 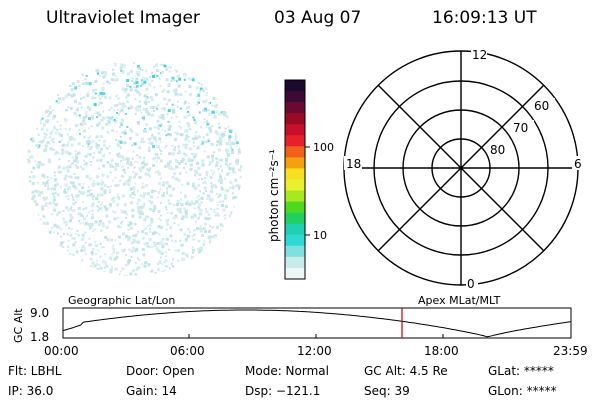 What do you see at coordinates (479, 55) in the screenshot?
I see `mlt-label-12: 12` at bounding box center [479, 55].